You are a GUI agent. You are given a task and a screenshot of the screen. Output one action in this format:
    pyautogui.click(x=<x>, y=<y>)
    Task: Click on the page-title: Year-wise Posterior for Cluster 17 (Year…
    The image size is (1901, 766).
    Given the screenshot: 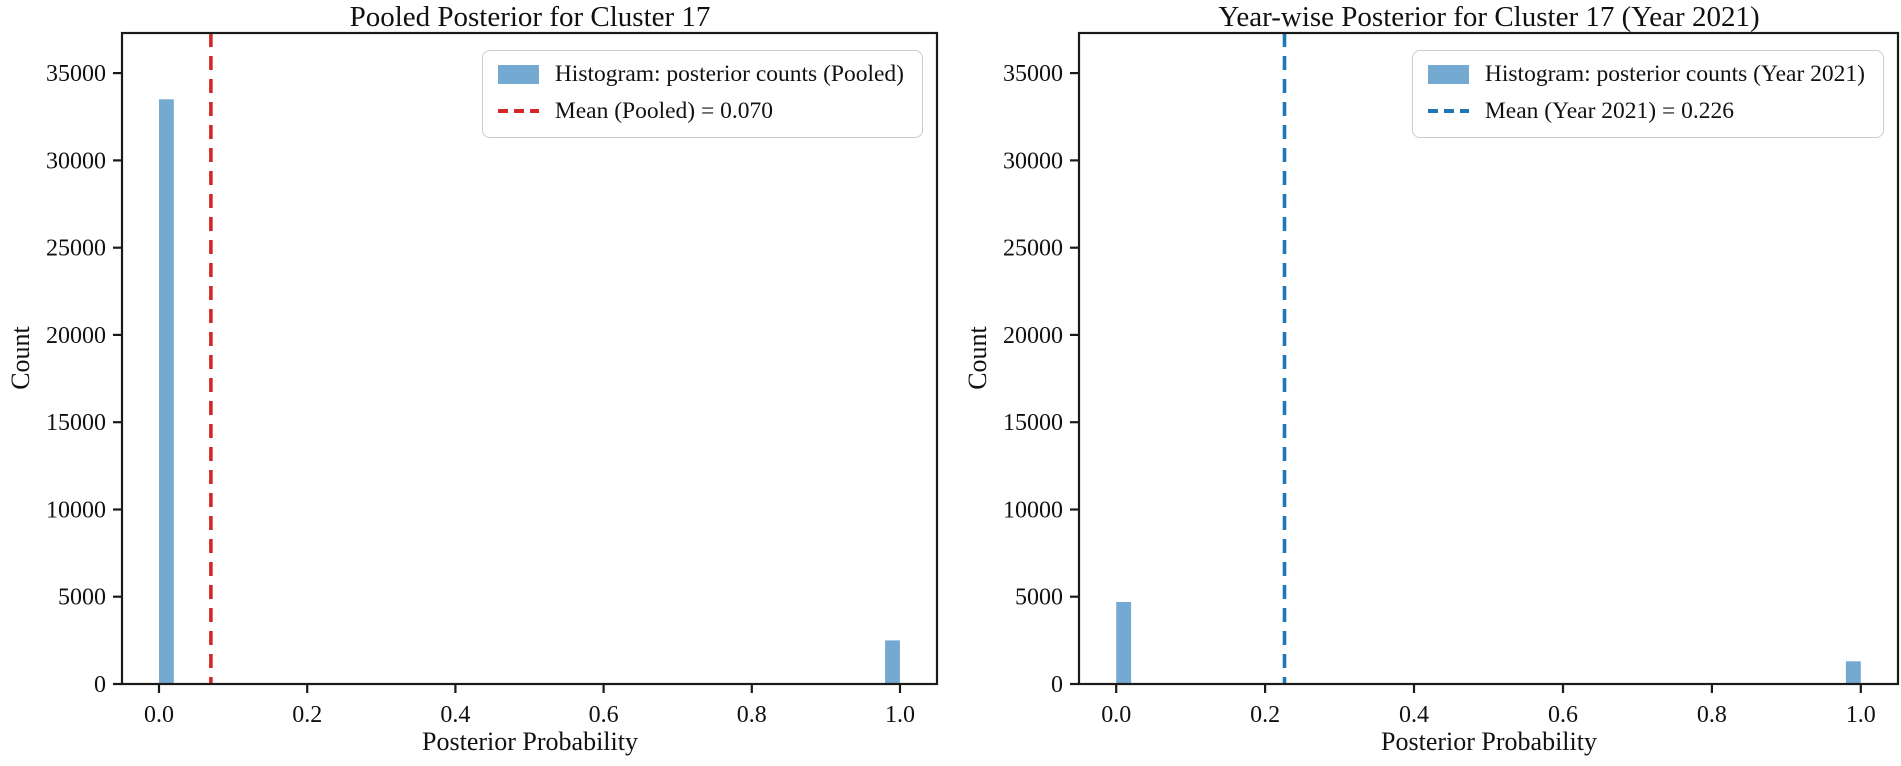 What is the action you would take?
    pyautogui.click(x=1489, y=17)
    